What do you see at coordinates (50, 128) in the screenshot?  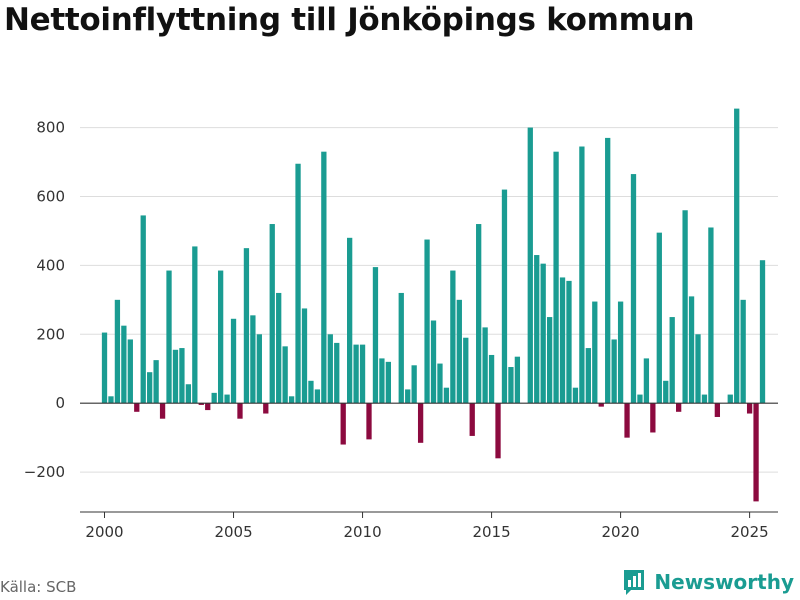 I see `y-tick-label: 800` at bounding box center [50, 128].